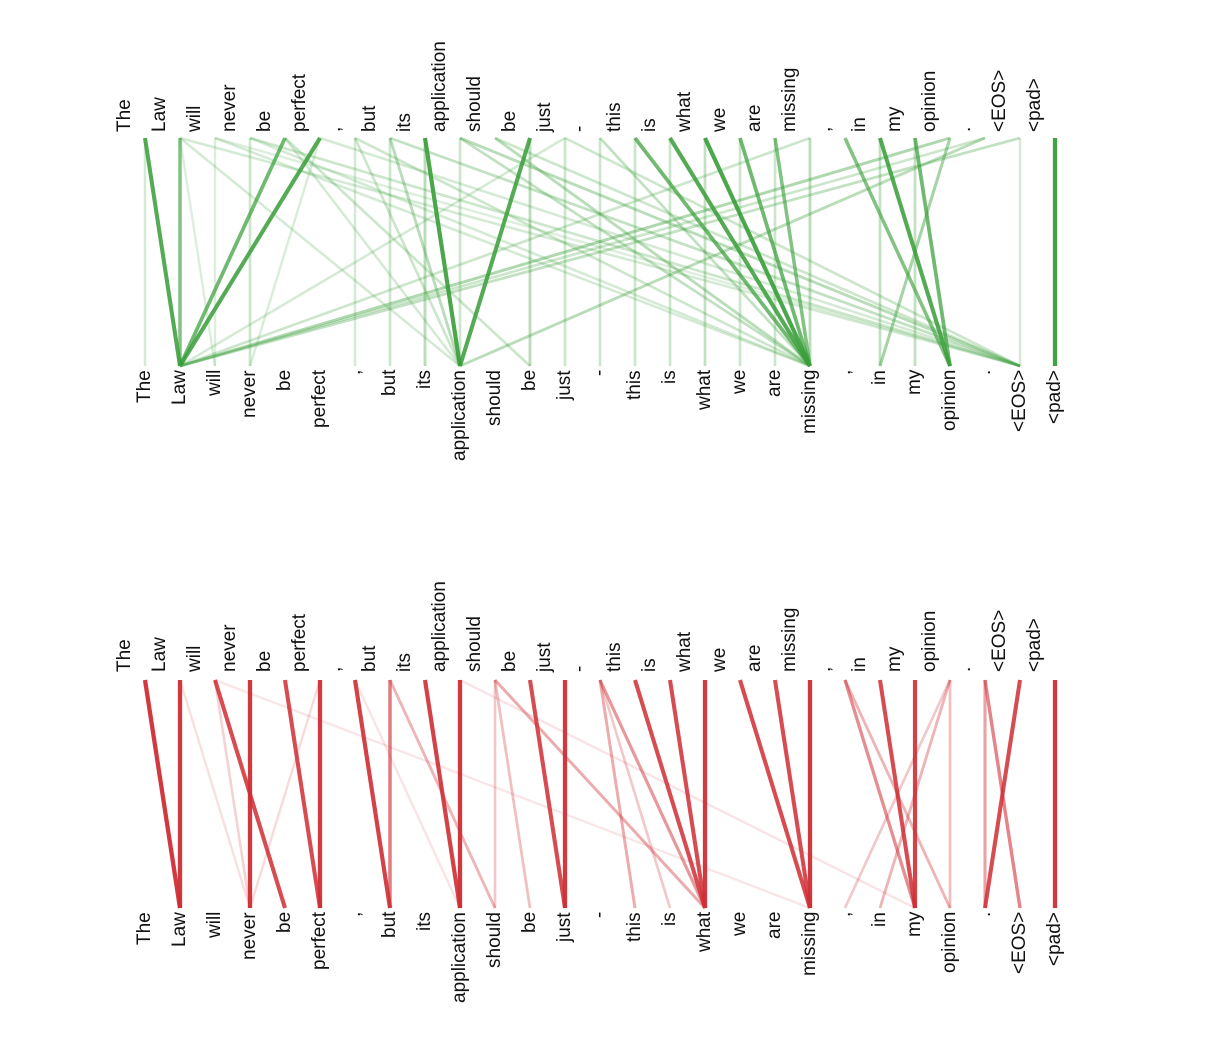  I want to click on source-token: its, so click(404, 662).